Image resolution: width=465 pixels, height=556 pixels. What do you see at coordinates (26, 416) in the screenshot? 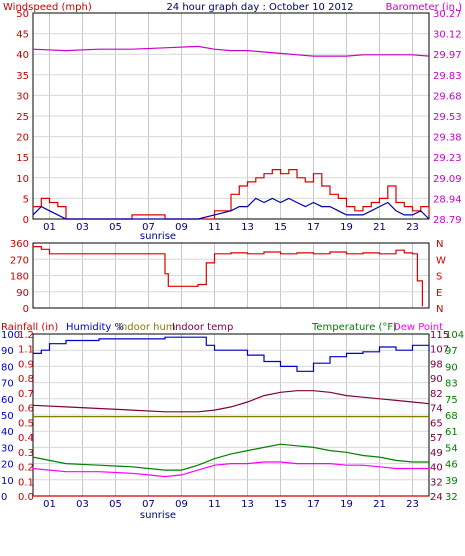
I see `panel3-rain-ticks: 0.0 0.1 0.2 0.3 0.4 0.5 0.6 0.7 0.8 0.9 1.1 1.2` at bounding box center [26, 416].